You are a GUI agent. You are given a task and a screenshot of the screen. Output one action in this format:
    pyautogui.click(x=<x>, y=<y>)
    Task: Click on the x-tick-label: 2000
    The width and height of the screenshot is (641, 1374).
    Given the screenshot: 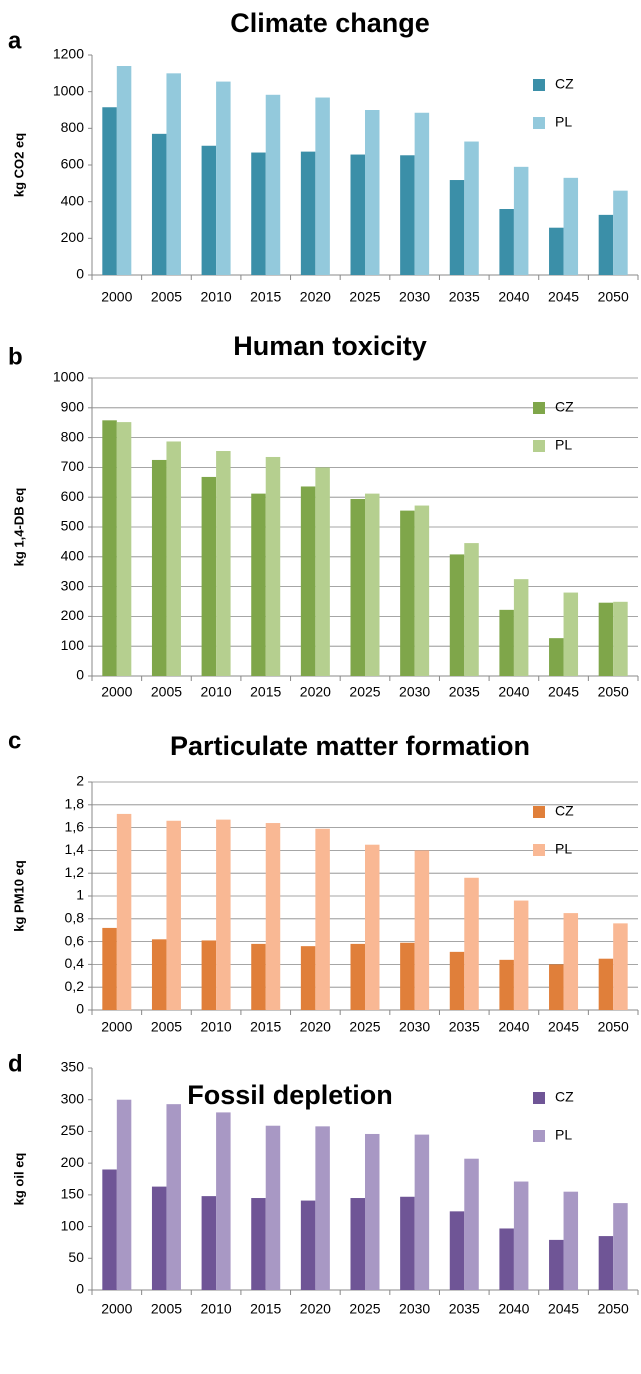 What is the action you would take?
    pyautogui.click(x=116, y=692)
    